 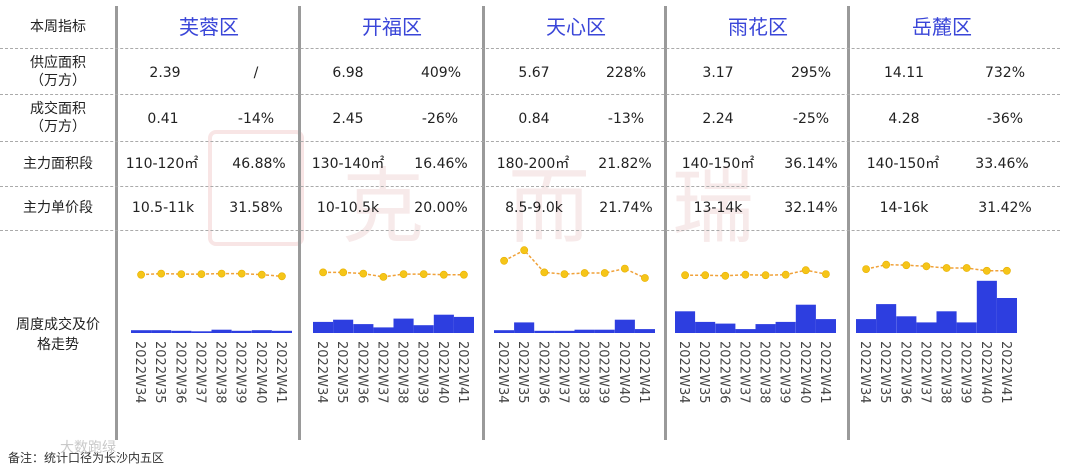 What do you see at coordinates (718, 119) in the screenshot?
I see `deal-value: 2.24` at bounding box center [718, 119].